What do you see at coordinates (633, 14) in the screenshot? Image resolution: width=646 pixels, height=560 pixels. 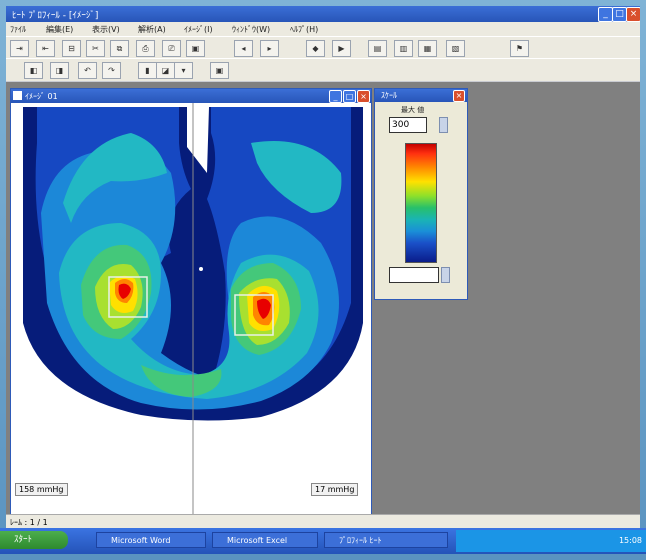 I see `close-button: ×` at bounding box center [633, 14].